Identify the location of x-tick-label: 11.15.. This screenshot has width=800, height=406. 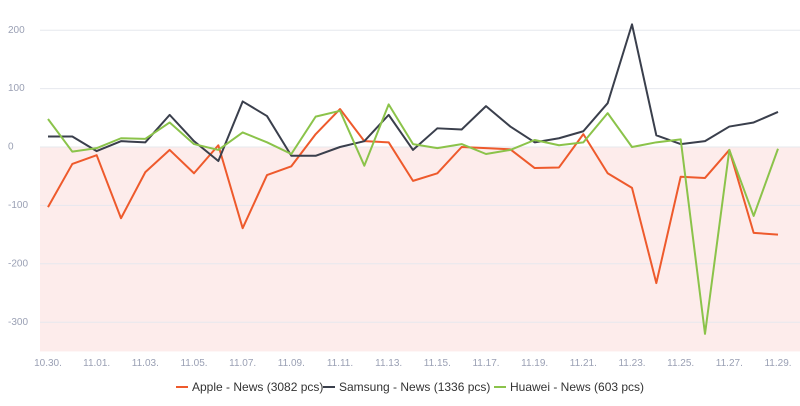
(437, 363).